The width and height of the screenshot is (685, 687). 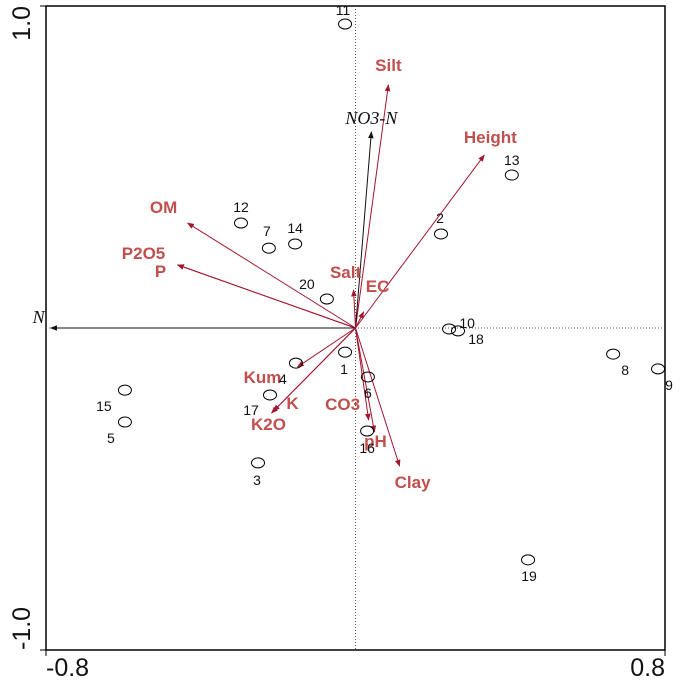 I want to click on vector-label: P2O5, so click(x=143, y=253).